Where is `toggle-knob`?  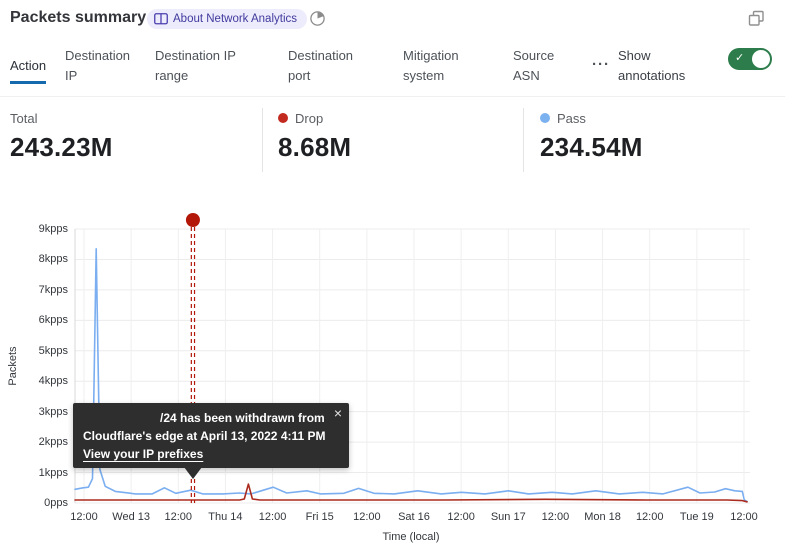
toggle-knob is located at coordinates (761, 59).